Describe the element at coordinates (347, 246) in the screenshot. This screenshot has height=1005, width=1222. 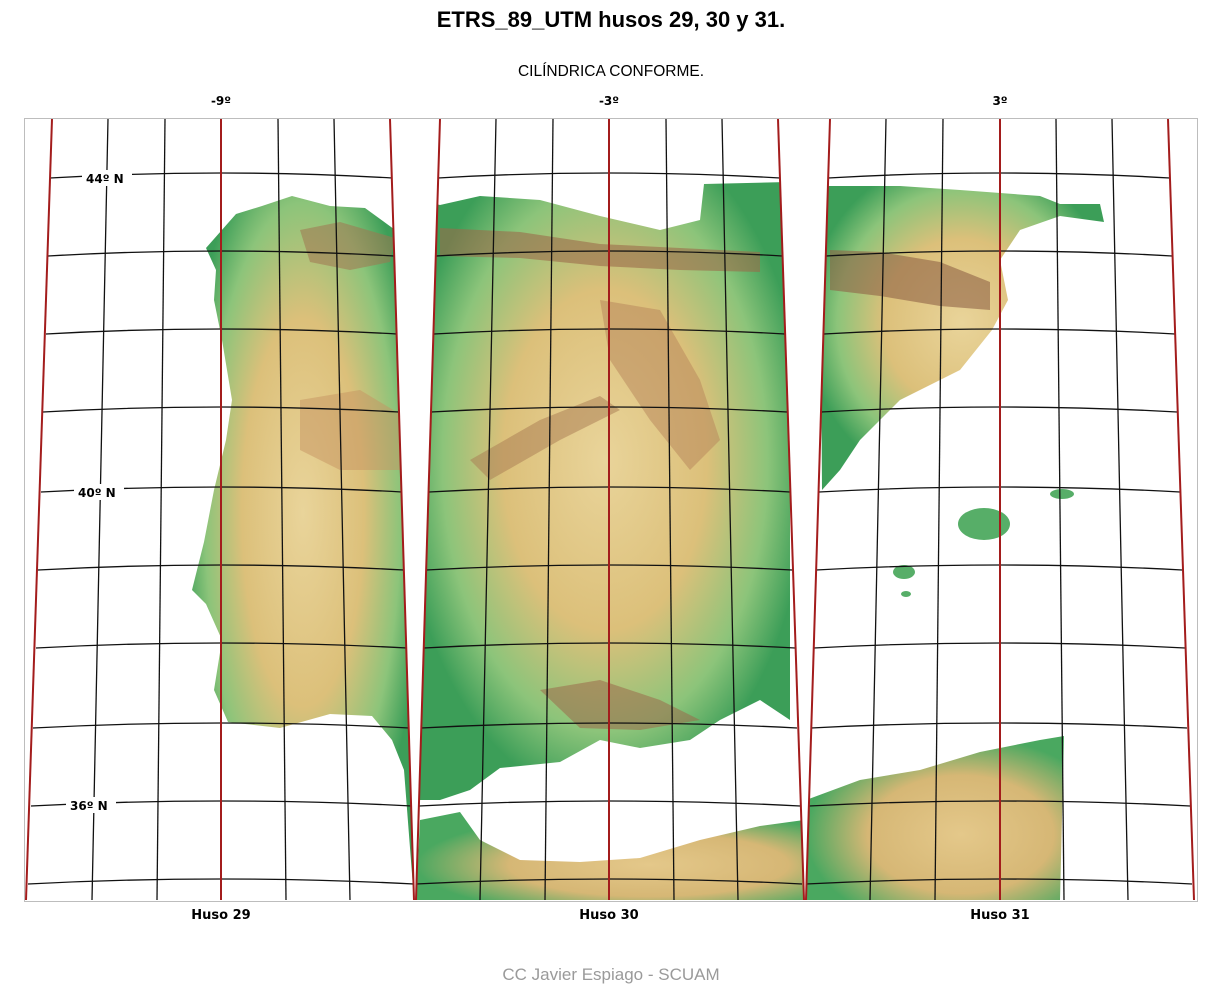
I see `cantabrian-range-west` at that location.